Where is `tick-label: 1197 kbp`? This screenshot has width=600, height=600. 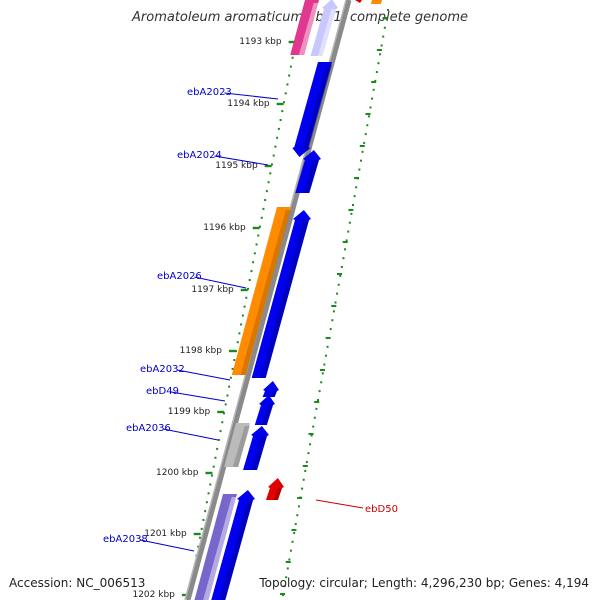 tick-label: 1197 kbp is located at coordinates (212, 290).